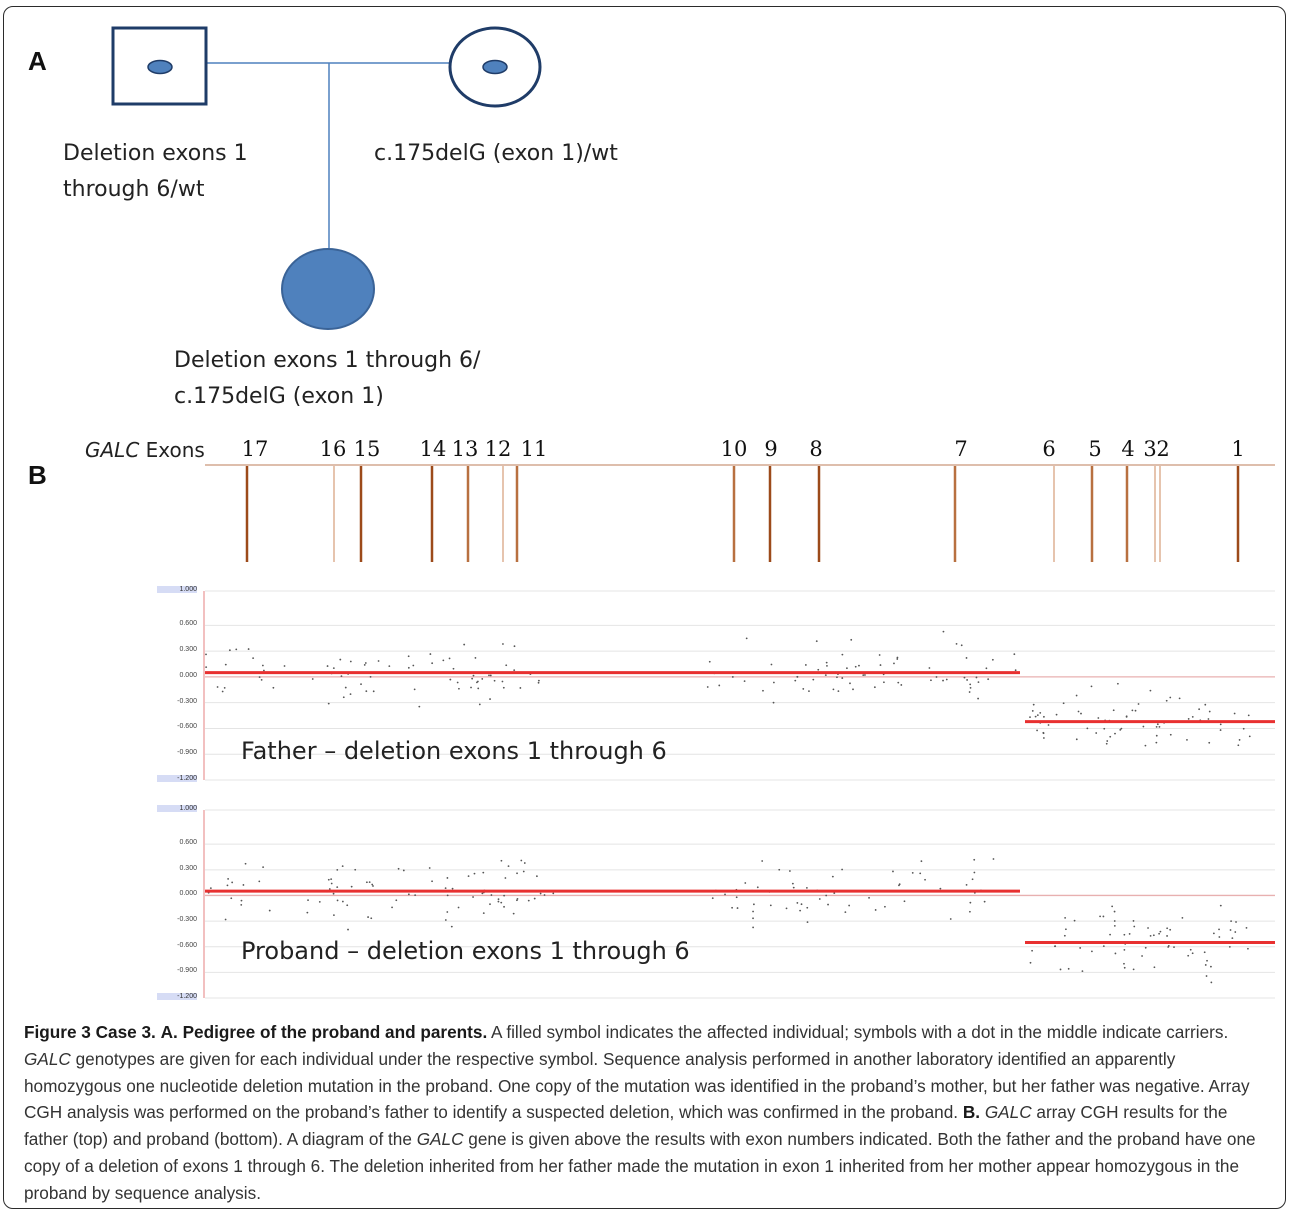  What do you see at coordinates (465, 449) in the screenshot?
I see `exon-label-13: 13` at bounding box center [465, 449].